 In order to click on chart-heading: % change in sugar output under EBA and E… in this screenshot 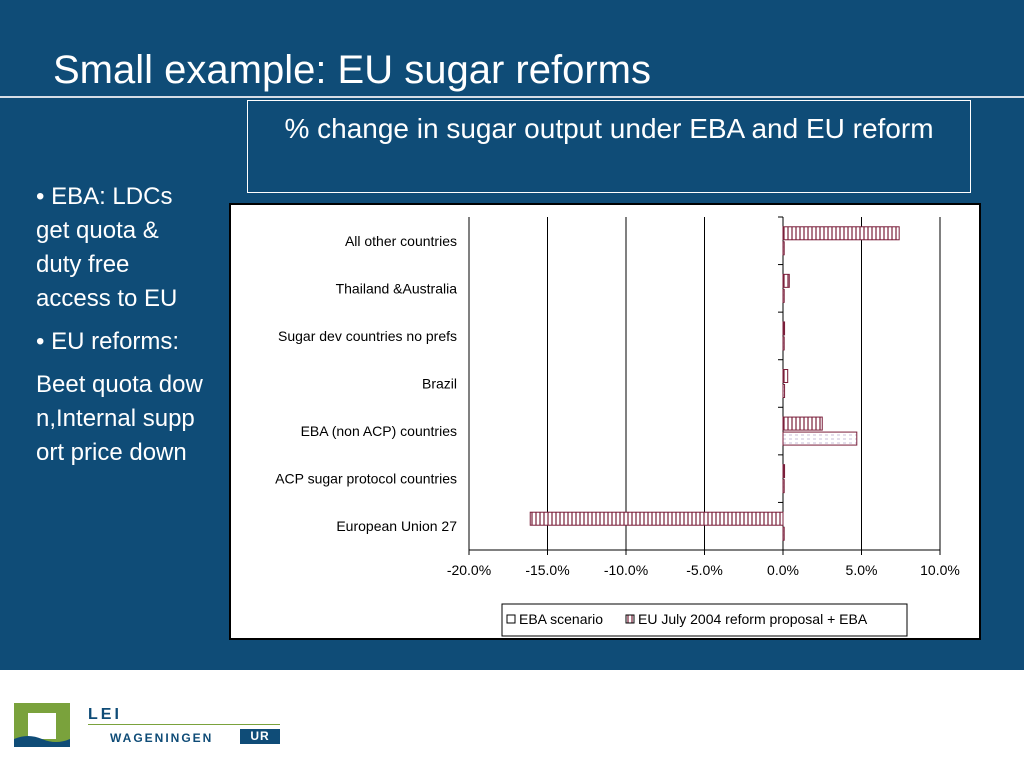, I will do `click(609, 146)`.